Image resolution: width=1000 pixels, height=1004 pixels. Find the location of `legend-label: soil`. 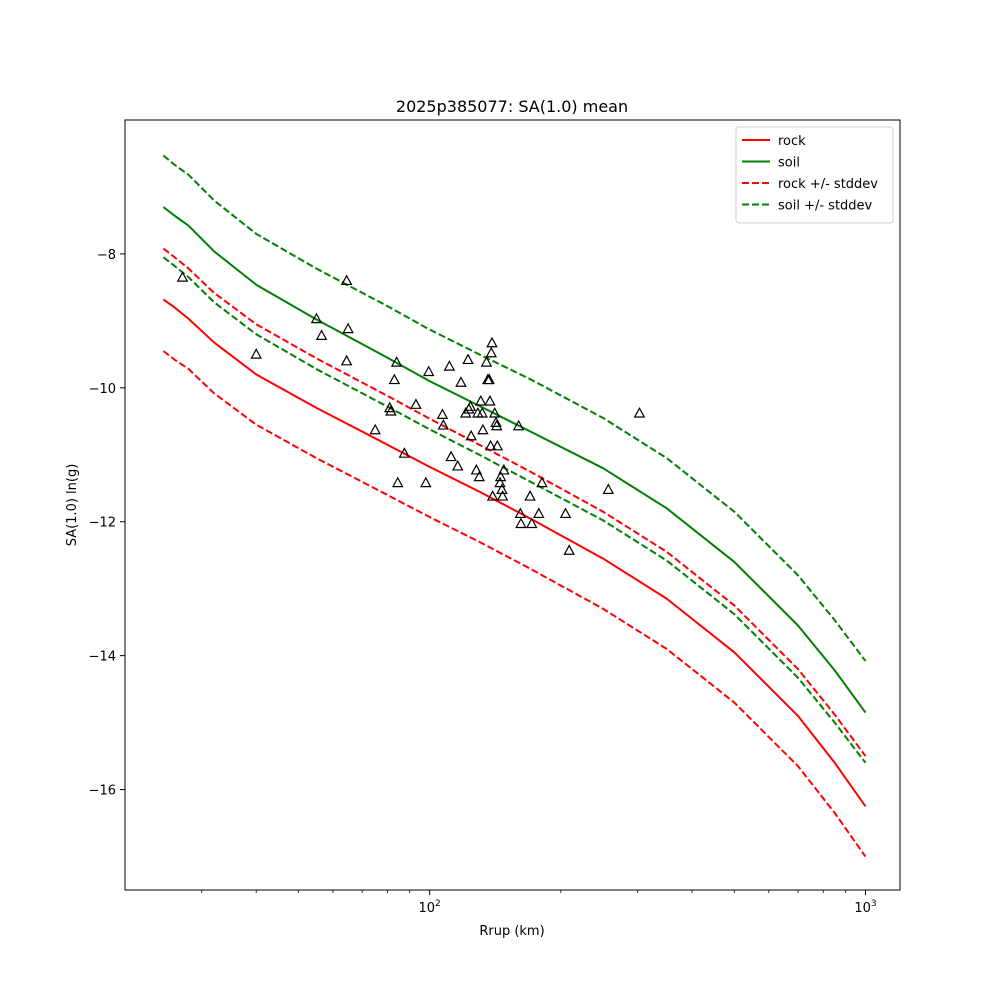

legend-label: soil is located at coordinates (789, 163).